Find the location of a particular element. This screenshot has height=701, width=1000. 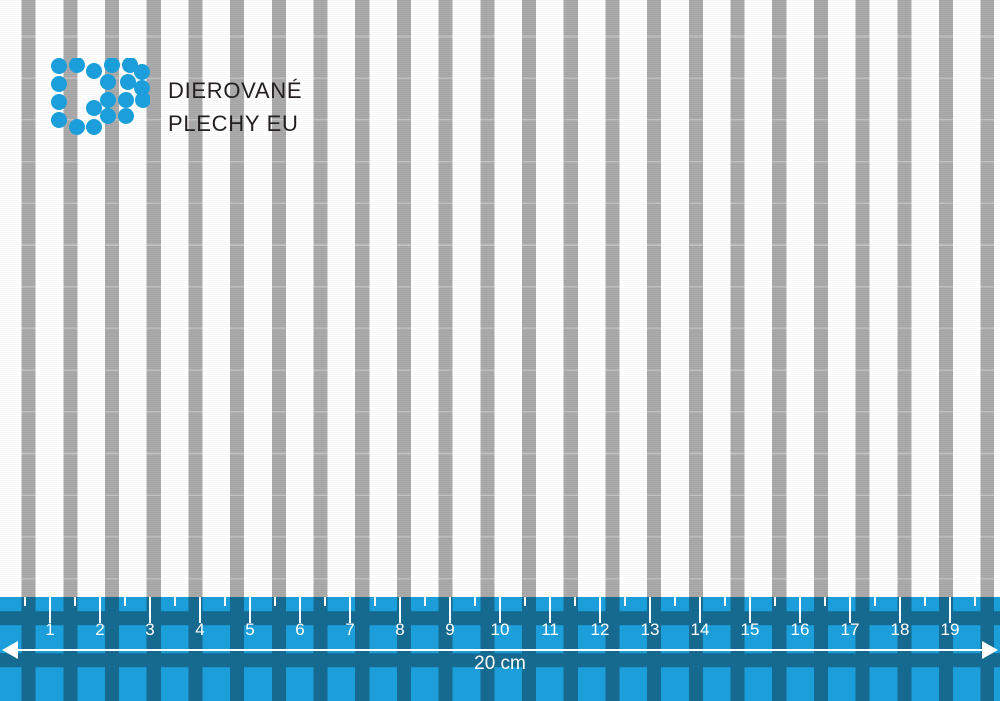

ruler-tick-label: 12 is located at coordinates (600, 629).